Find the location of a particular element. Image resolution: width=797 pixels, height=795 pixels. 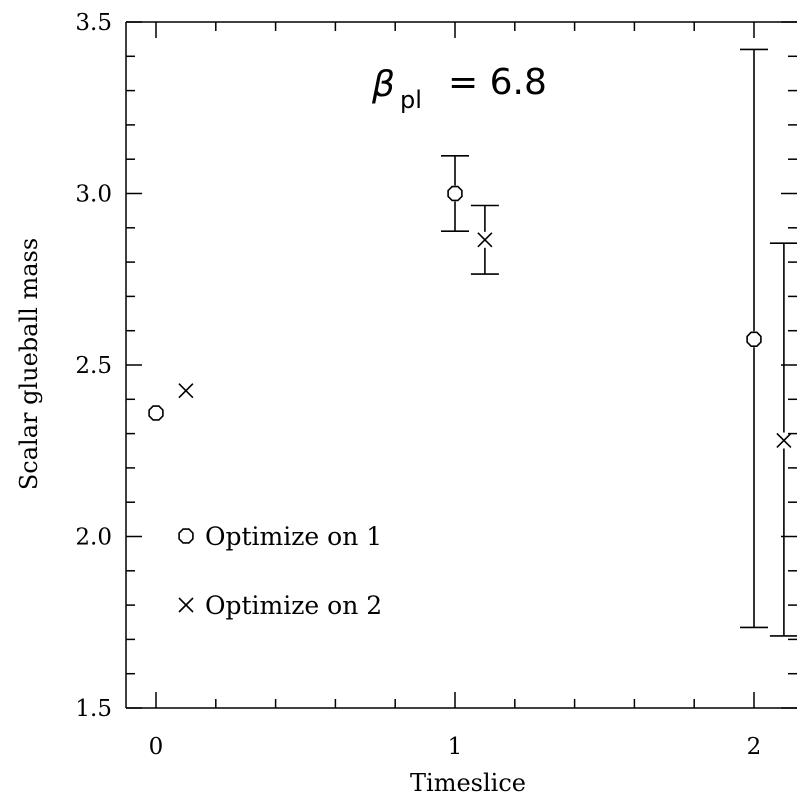

legend-marker-hexagon is located at coordinates (186, 536).